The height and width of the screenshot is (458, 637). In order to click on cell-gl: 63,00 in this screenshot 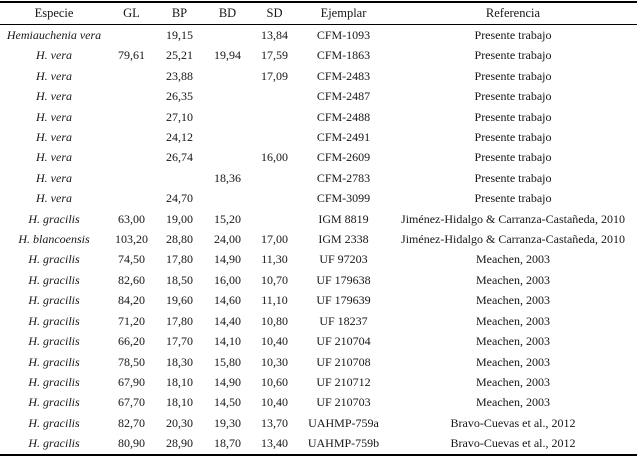, I will do `click(131, 218)`.